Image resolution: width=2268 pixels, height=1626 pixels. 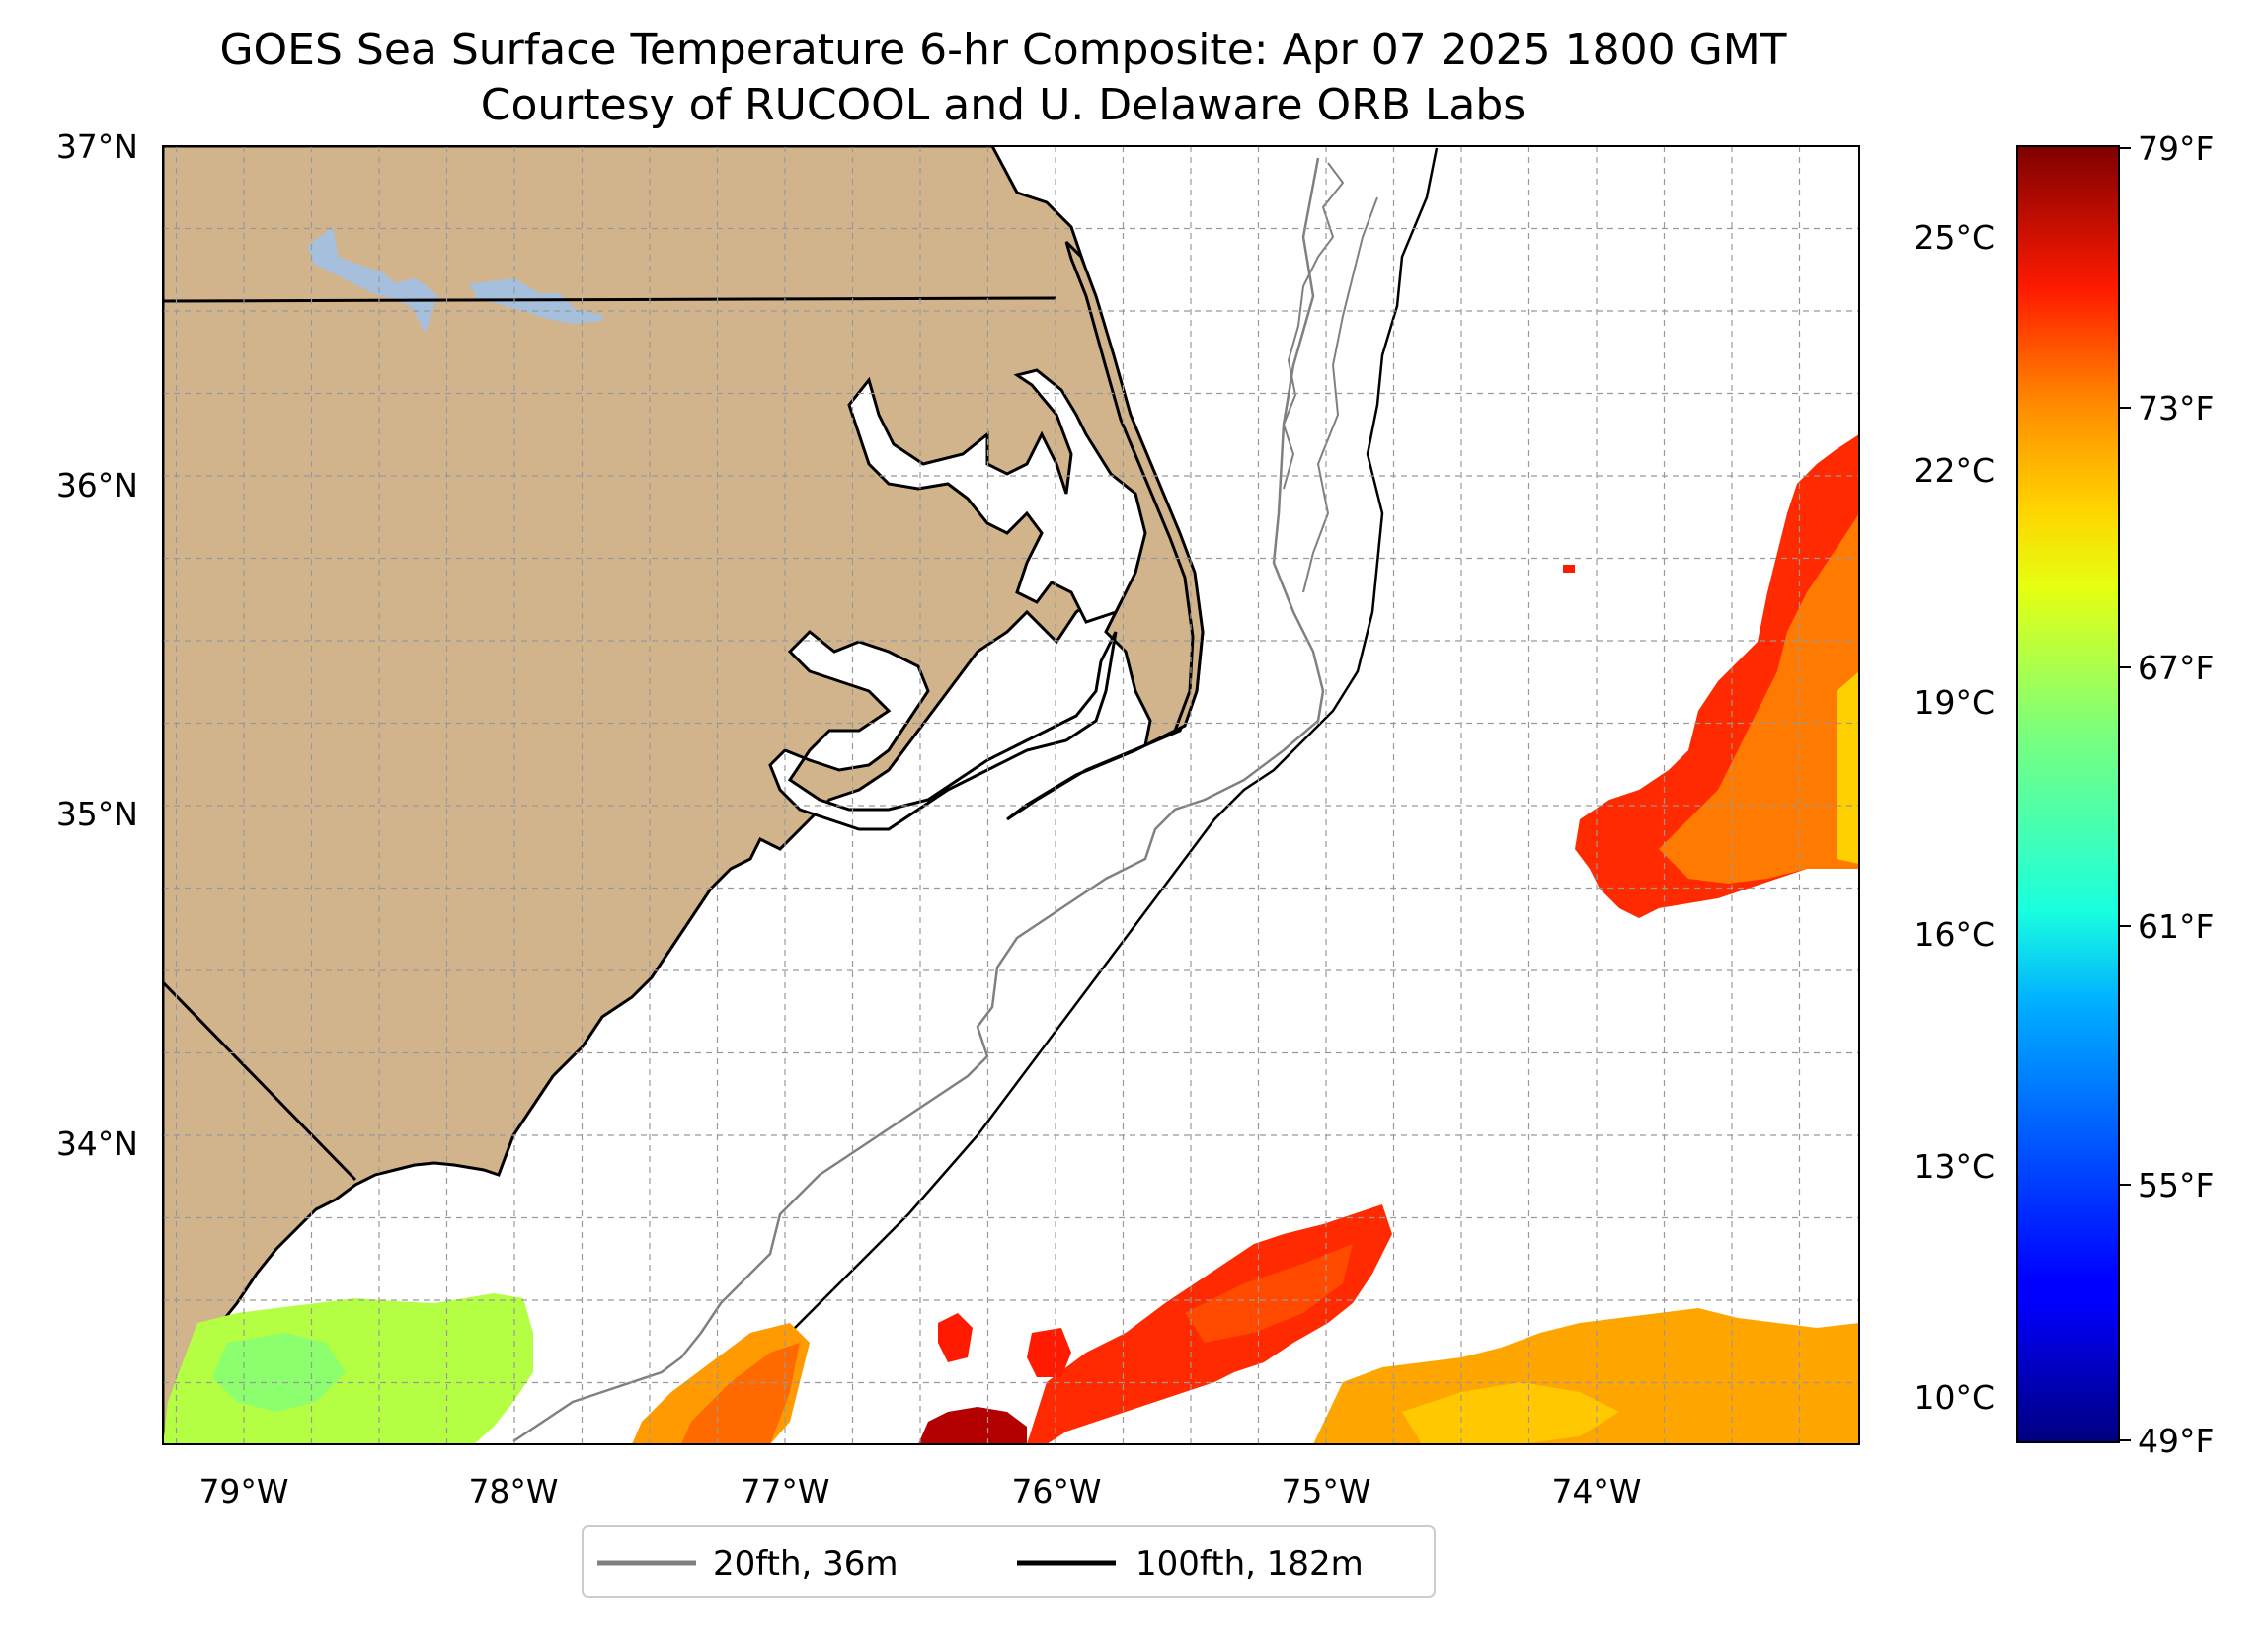 What do you see at coordinates (243, 1491) in the screenshot?
I see `lon-label-79: 79°W` at bounding box center [243, 1491].